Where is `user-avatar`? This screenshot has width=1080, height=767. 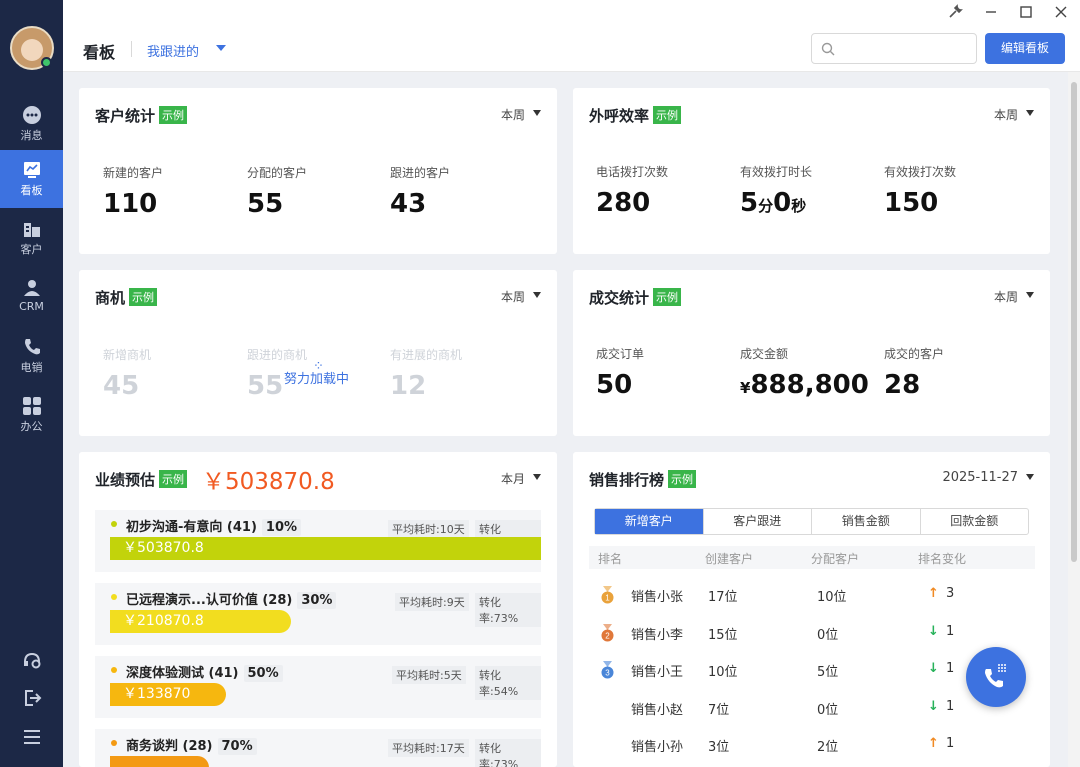
user-avatar is located at coordinates (32, 48).